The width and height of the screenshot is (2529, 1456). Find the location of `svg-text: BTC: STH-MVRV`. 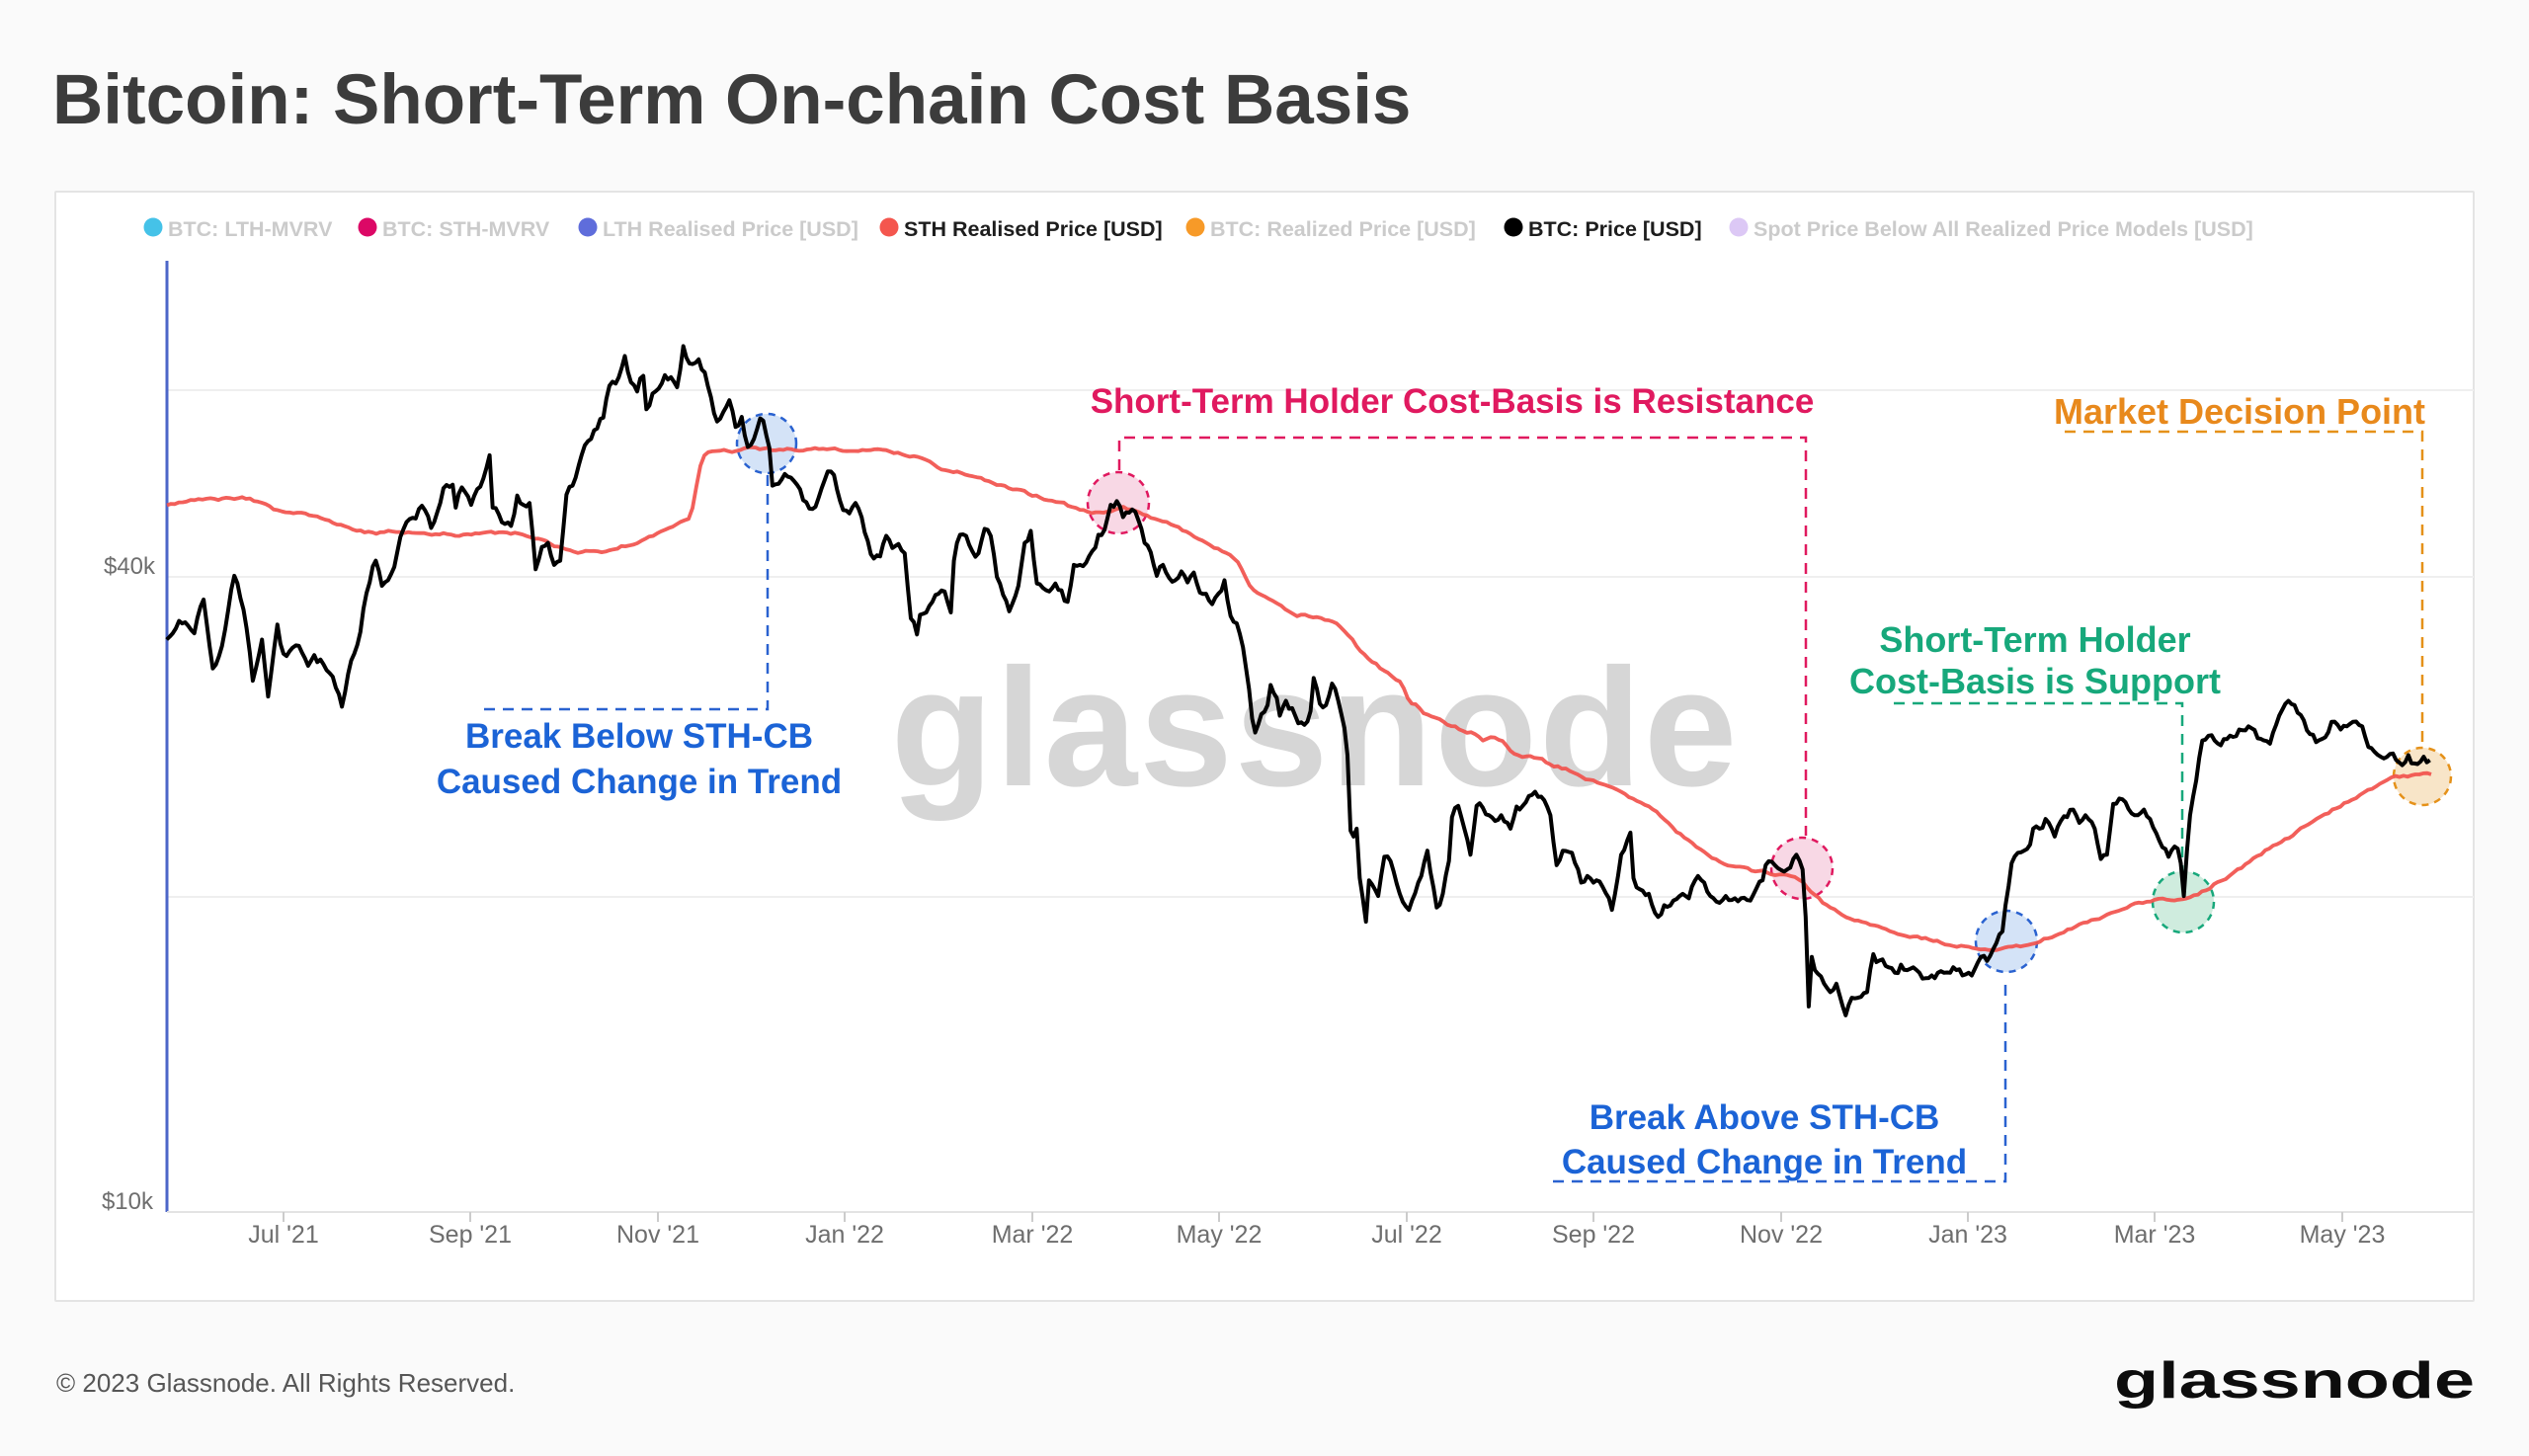

svg-text: BTC: STH-MVRV is located at coordinates (466, 229).